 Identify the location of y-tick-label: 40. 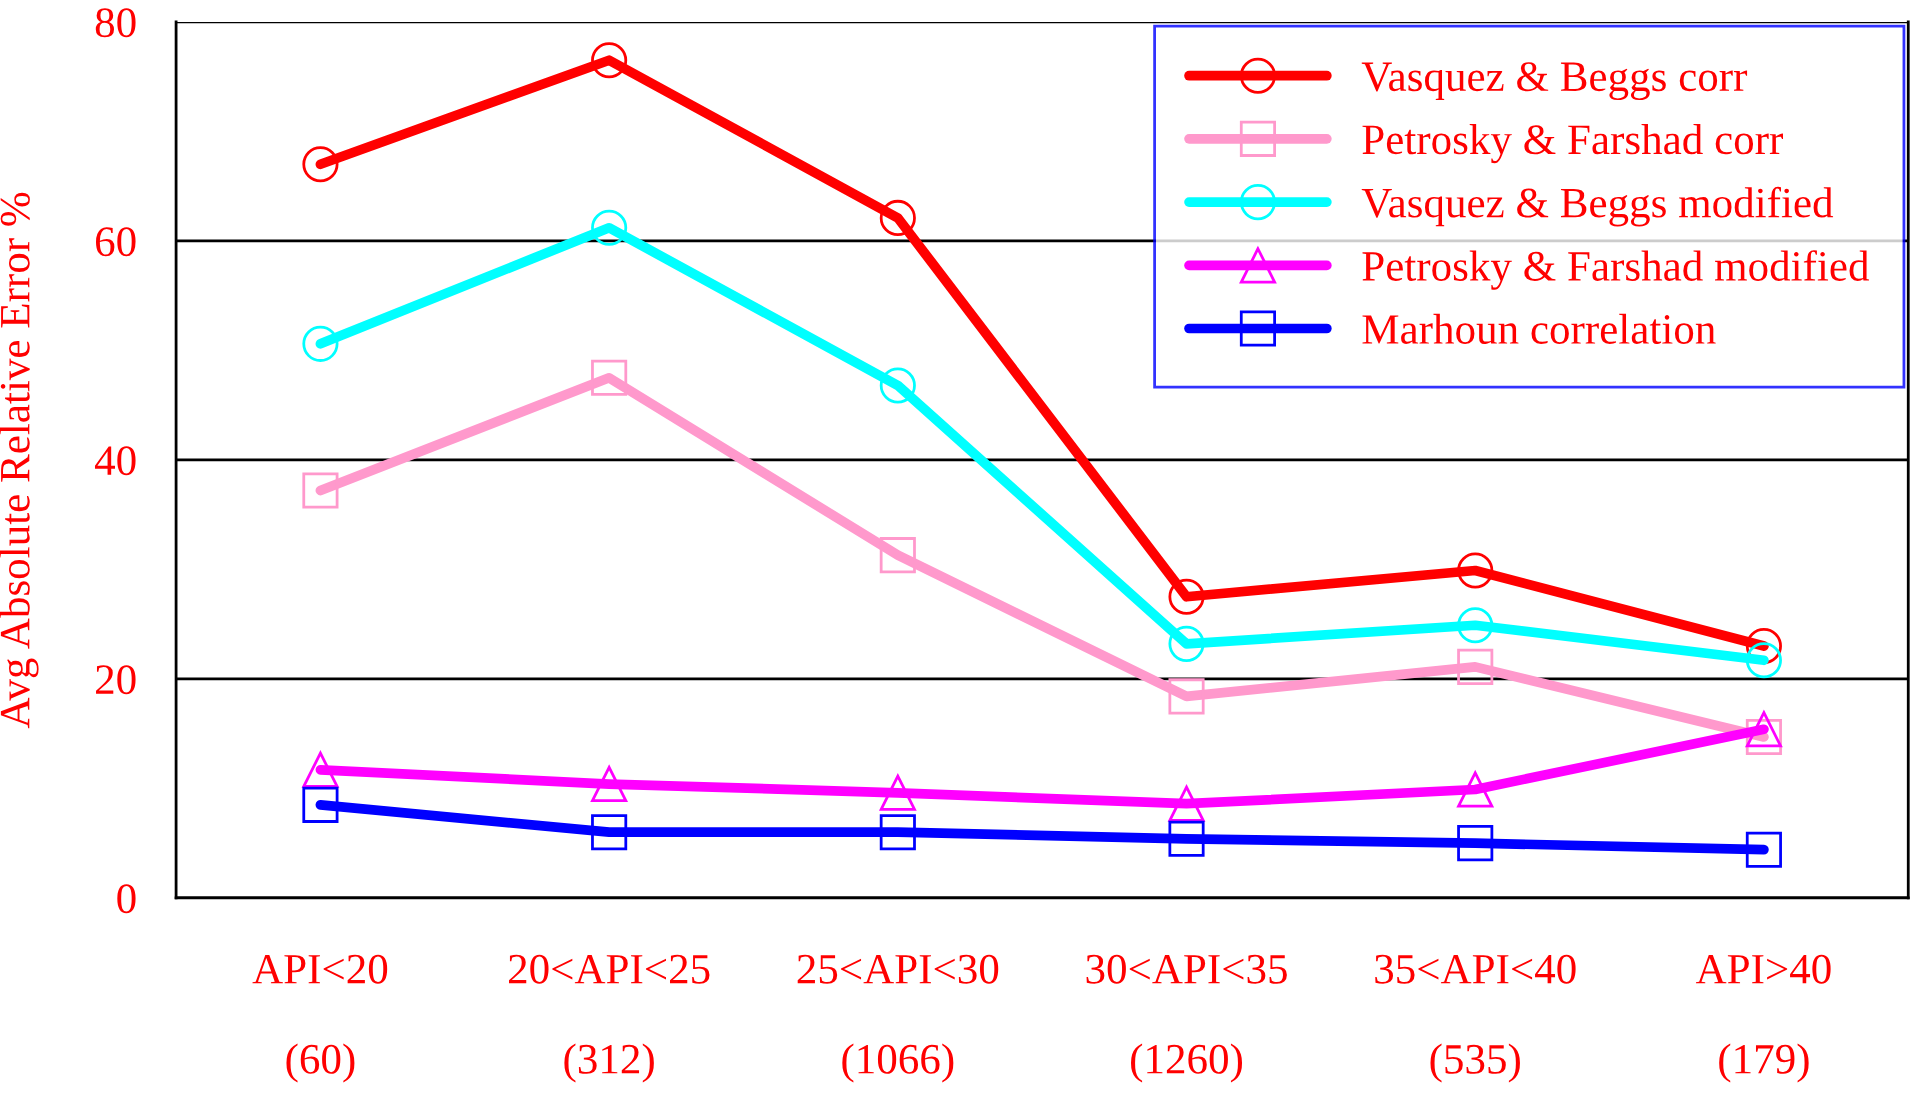
(115, 461).